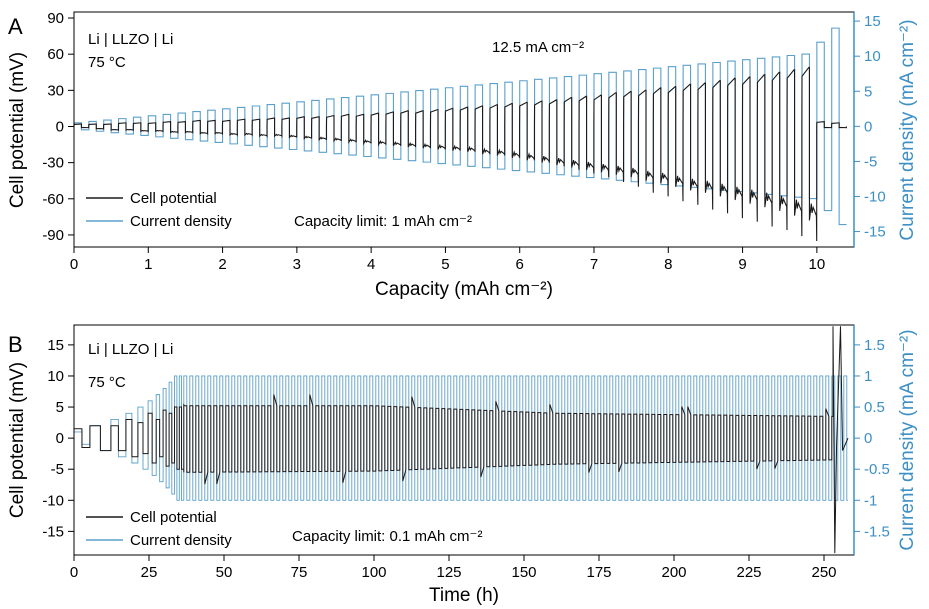  What do you see at coordinates (60, 126) in the screenshot?
I see `panel-a-ytick-left-label: 0` at bounding box center [60, 126].